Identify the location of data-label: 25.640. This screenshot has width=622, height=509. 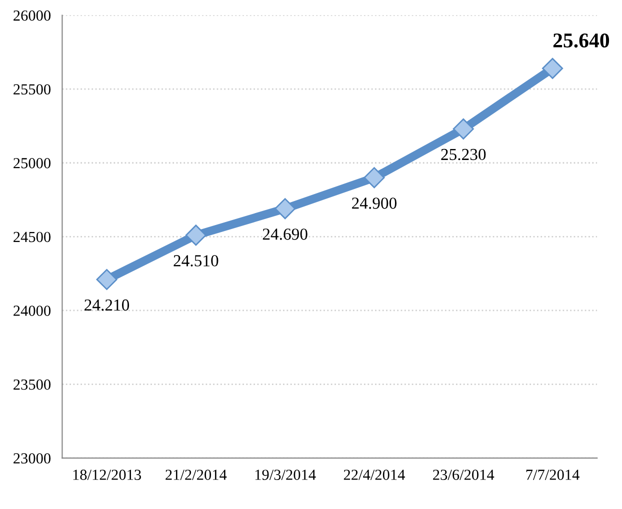
(581, 40).